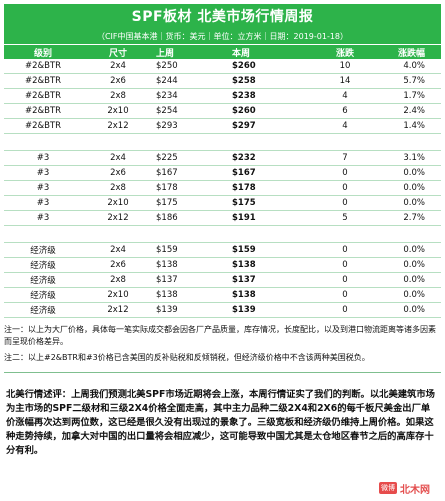 This screenshot has height=501, width=445. I want to click on last-week-cell: $137, so click(167, 280).